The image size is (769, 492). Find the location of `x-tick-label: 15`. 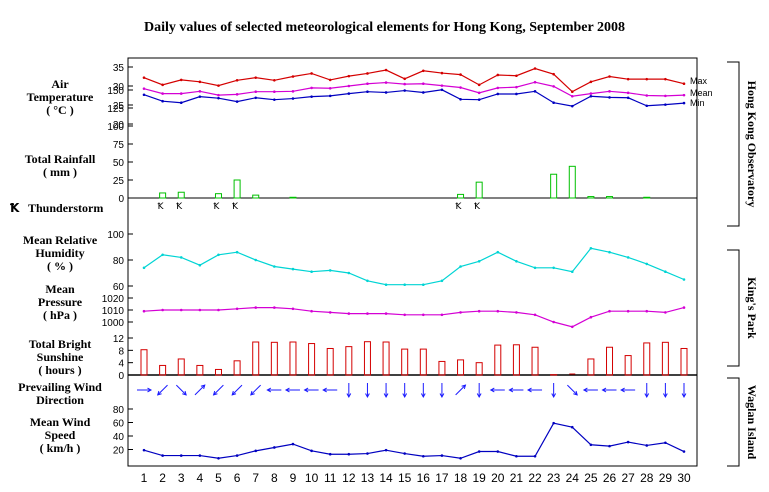

x-tick-label: 15 is located at coordinates (405, 478).